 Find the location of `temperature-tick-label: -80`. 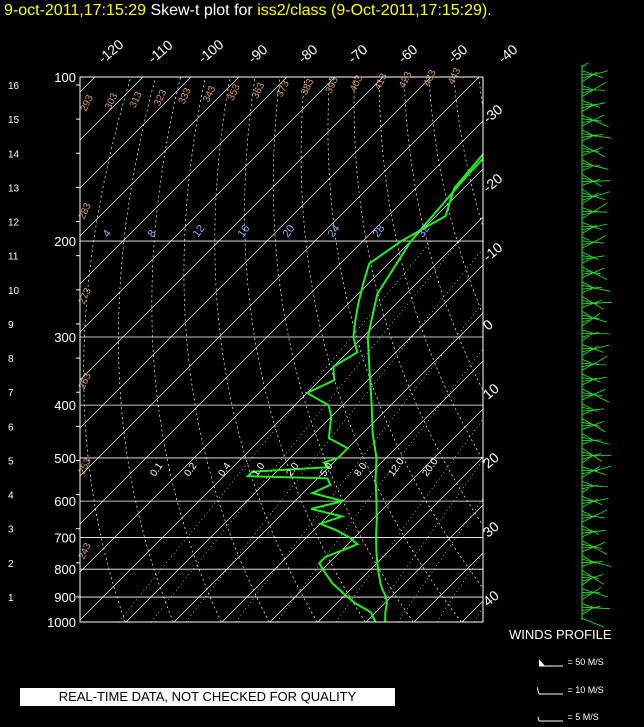

temperature-tick-label: -80 is located at coordinates (308, 53).